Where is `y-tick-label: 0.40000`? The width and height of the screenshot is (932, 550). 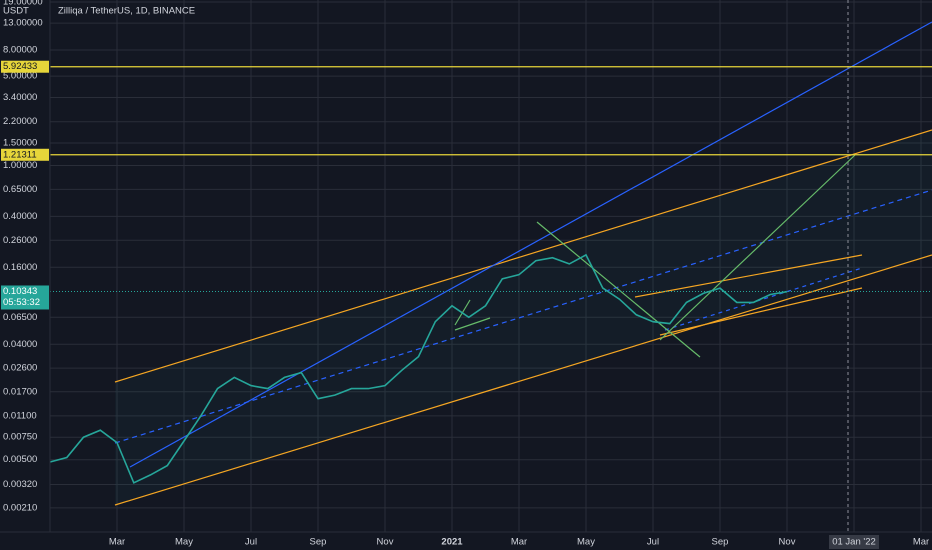
y-tick-label: 0.40000 is located at coordinates (20, 216).